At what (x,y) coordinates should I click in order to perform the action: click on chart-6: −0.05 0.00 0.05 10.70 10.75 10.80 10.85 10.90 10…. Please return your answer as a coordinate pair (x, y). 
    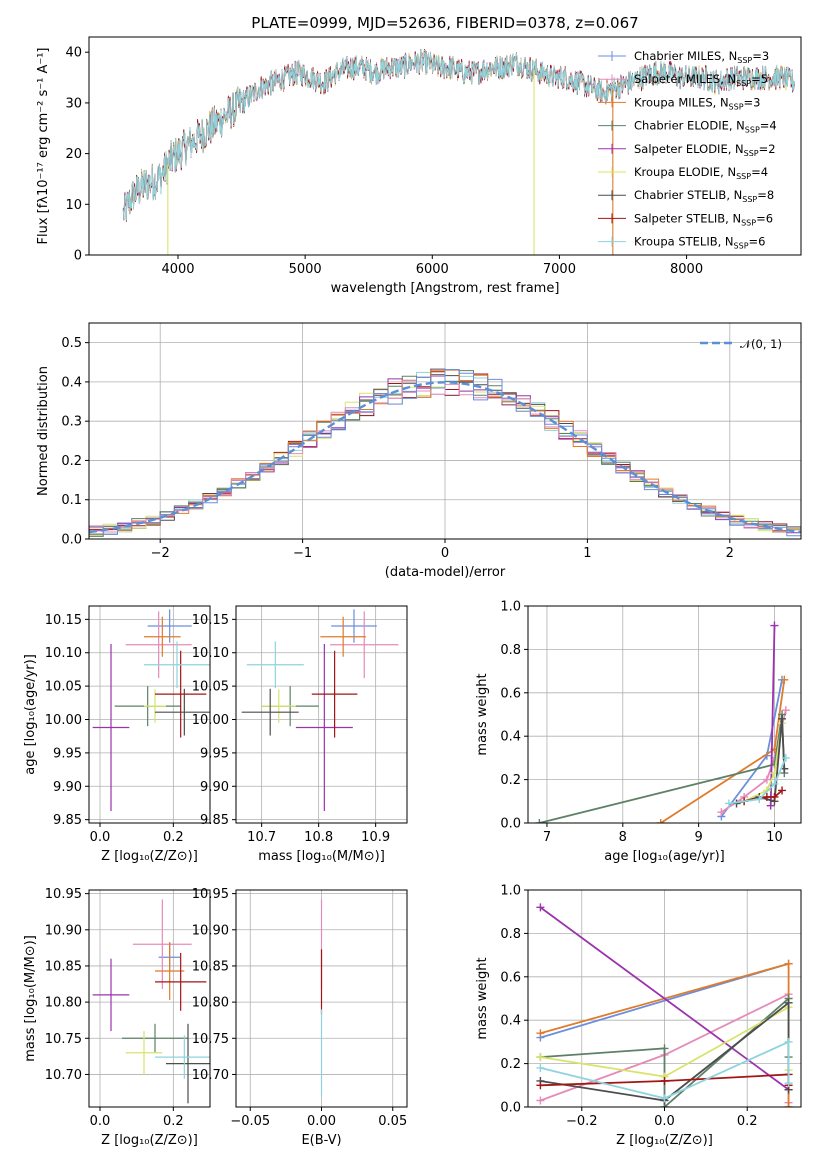
    Looking at the image, I should click on (300, 1017).